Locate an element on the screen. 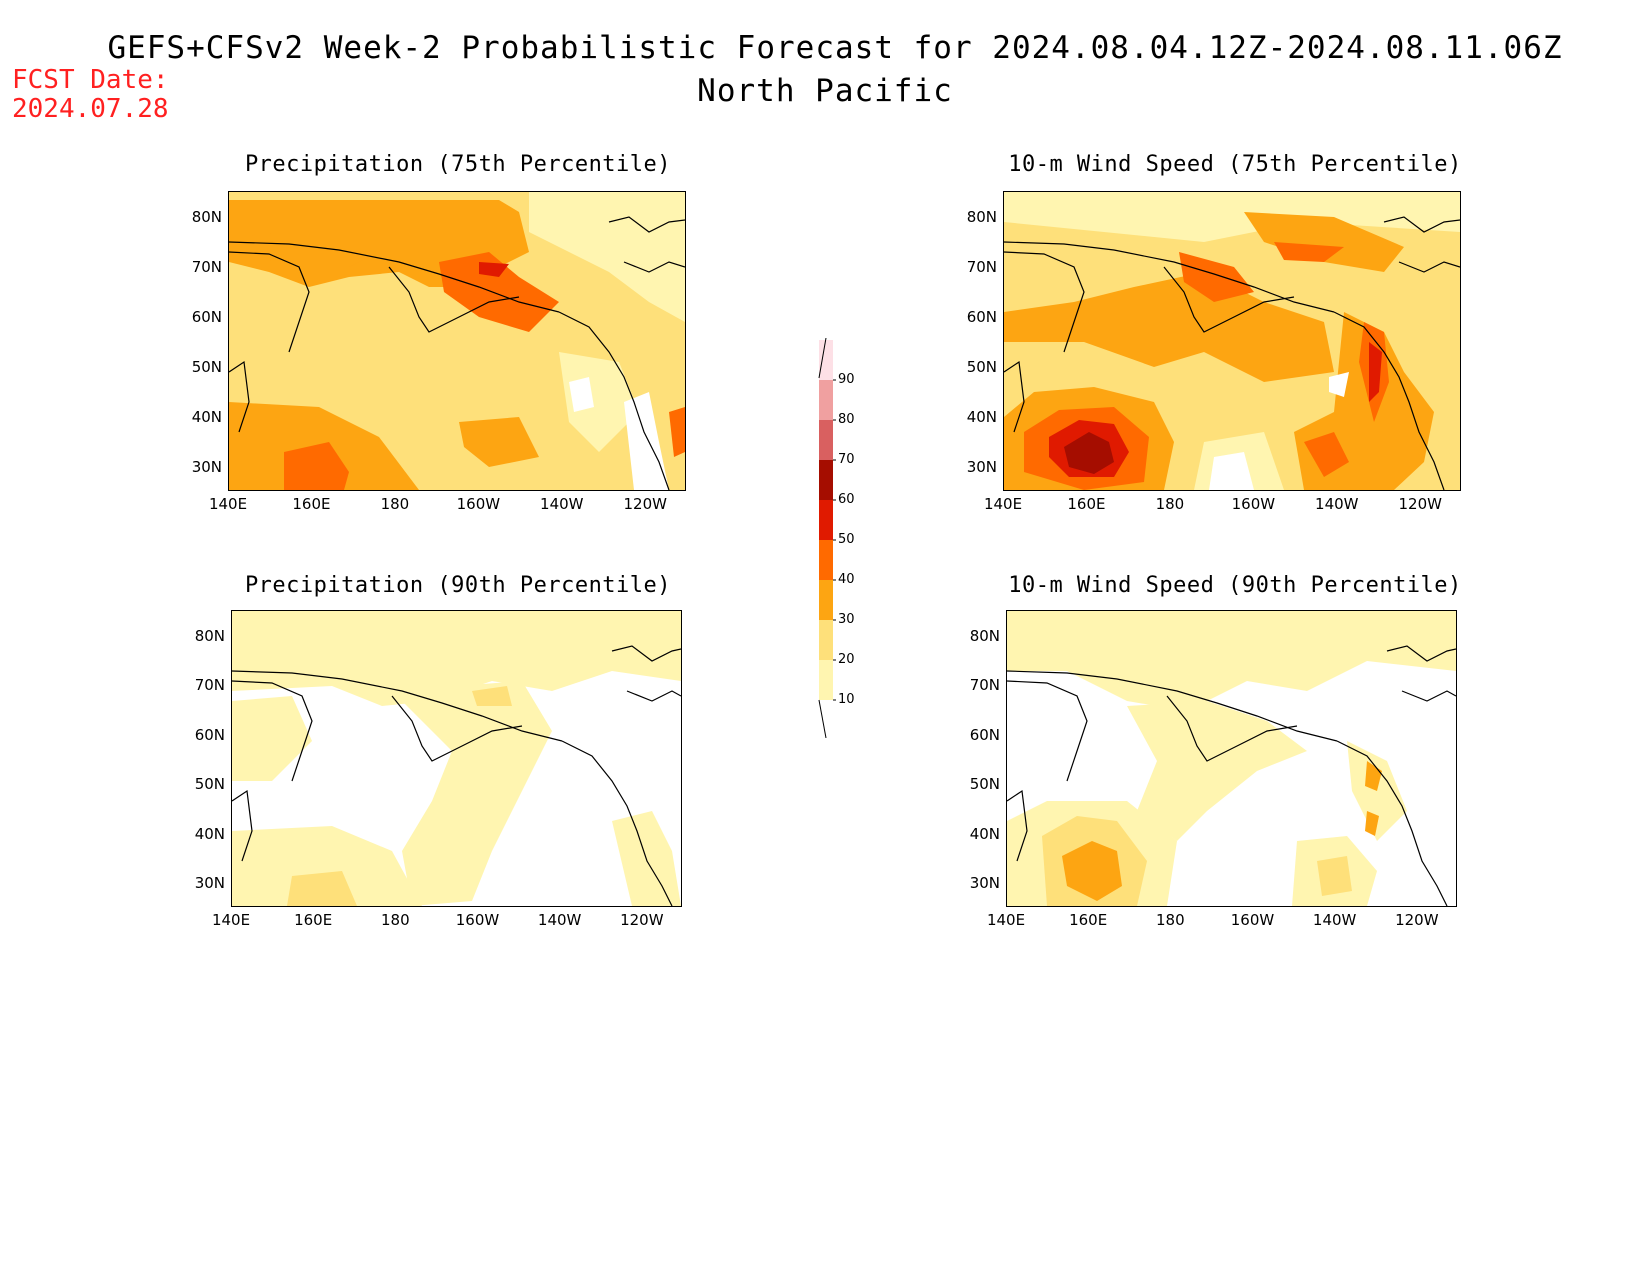 This screenshot has height=1275, width=1650. forecast-date-value: 2024.07.28 is located at coordinates (90, 109).